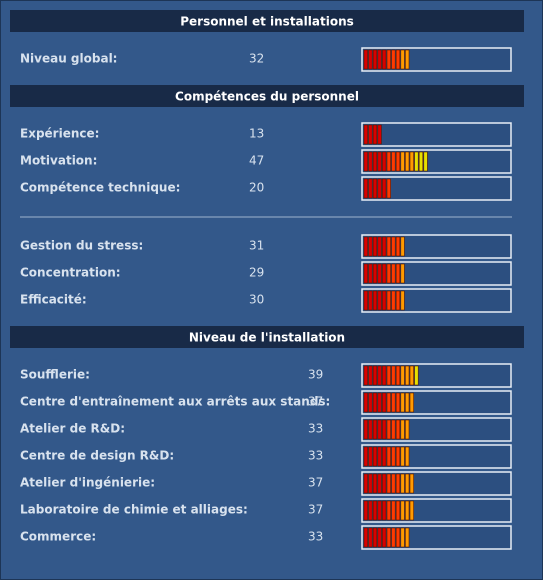 The image size is (543, 580). I want to click on row-label: Atelier de R&D:, so click(72, 429).